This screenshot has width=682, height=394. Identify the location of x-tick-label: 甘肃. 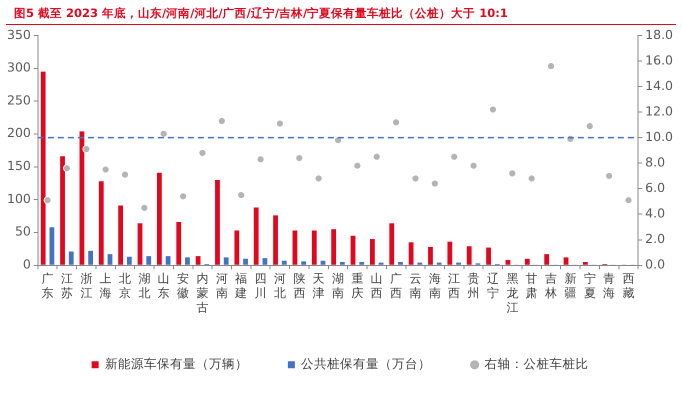
(532, 286).